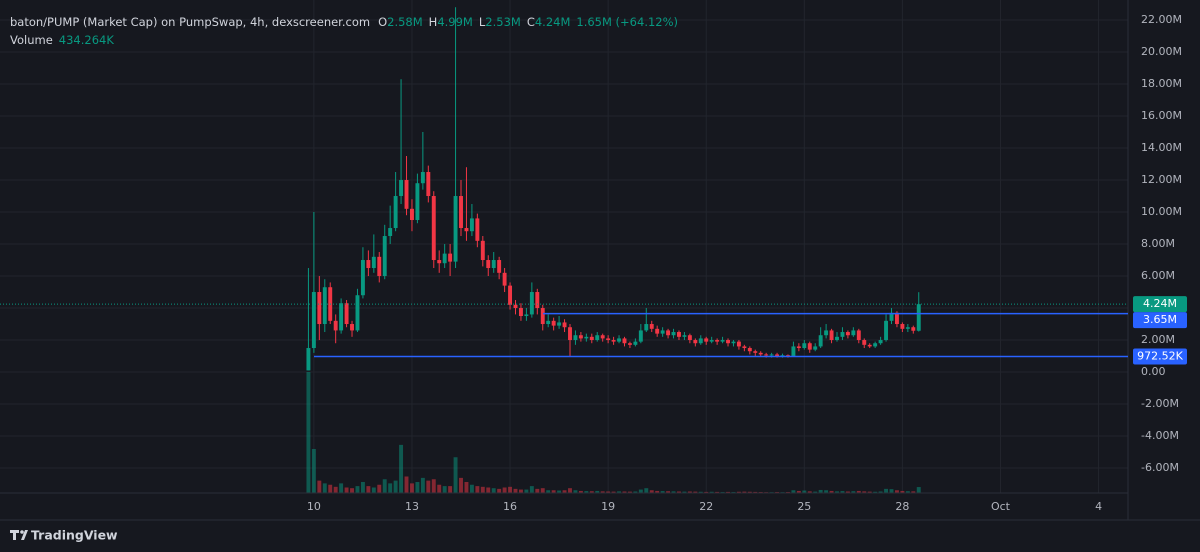  Describe the element at coordinates (553, 22) in the screenshot. I see `c-value: 4.24M` at that location.